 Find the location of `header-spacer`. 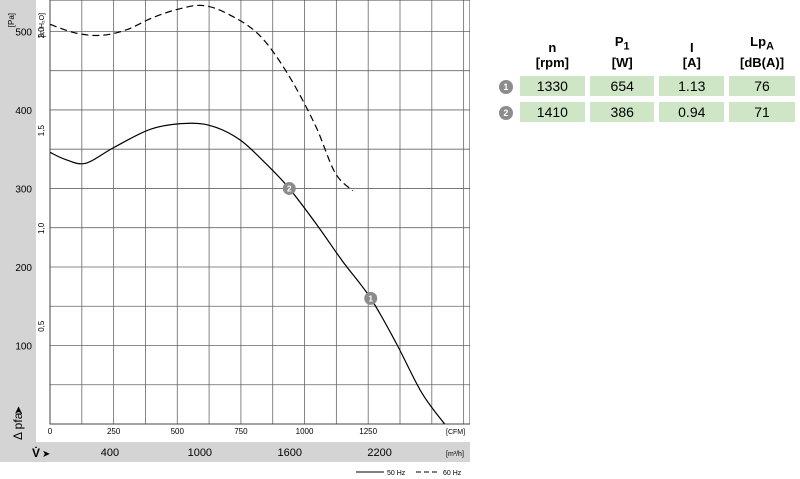

header-spacer is located at coordinates (506, 52).